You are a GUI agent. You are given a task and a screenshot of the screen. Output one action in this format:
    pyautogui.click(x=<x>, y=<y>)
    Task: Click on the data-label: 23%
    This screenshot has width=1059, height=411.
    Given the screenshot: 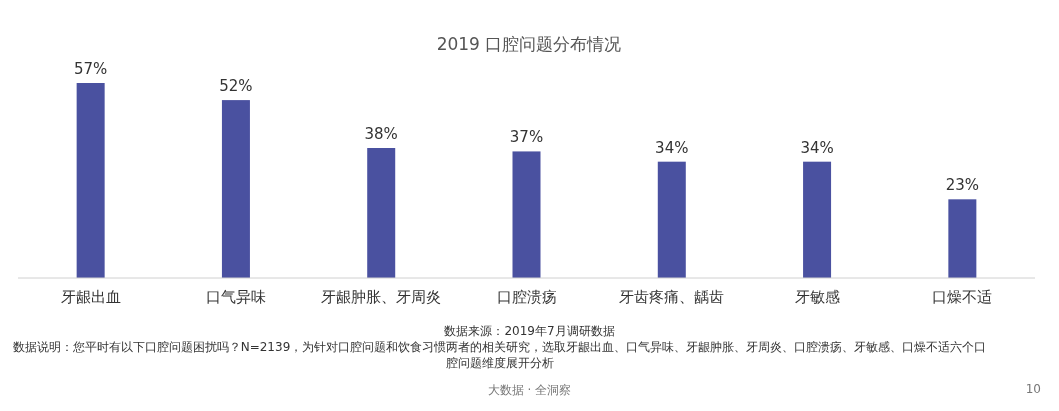 What is the action you would take?
    pyautogui.click(x=962, y=185)
    